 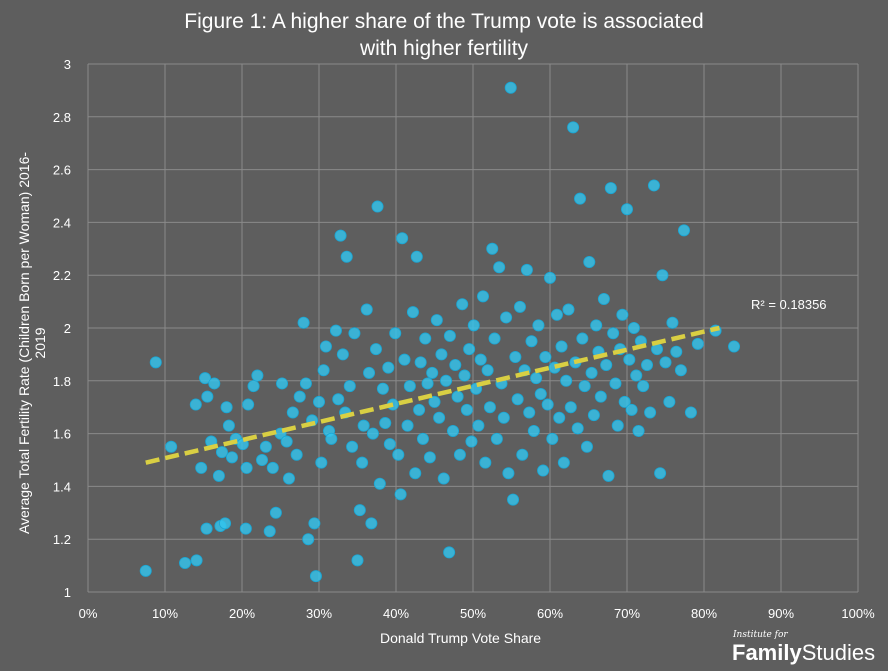 What do you see at coordinates (62, 275) in the screenshot?
I see `y-tick-label: 2.2` at bounding box center [62, 275].